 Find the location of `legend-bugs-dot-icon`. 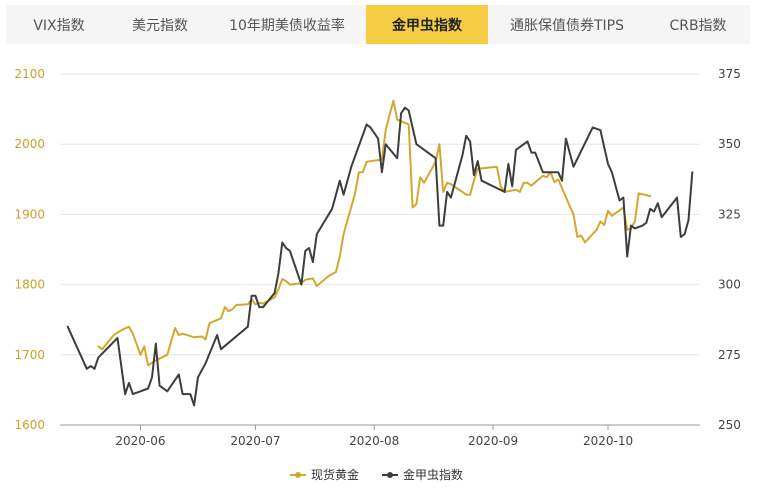

legend-bugs-dot-icon is located at coordinates (390, 475).